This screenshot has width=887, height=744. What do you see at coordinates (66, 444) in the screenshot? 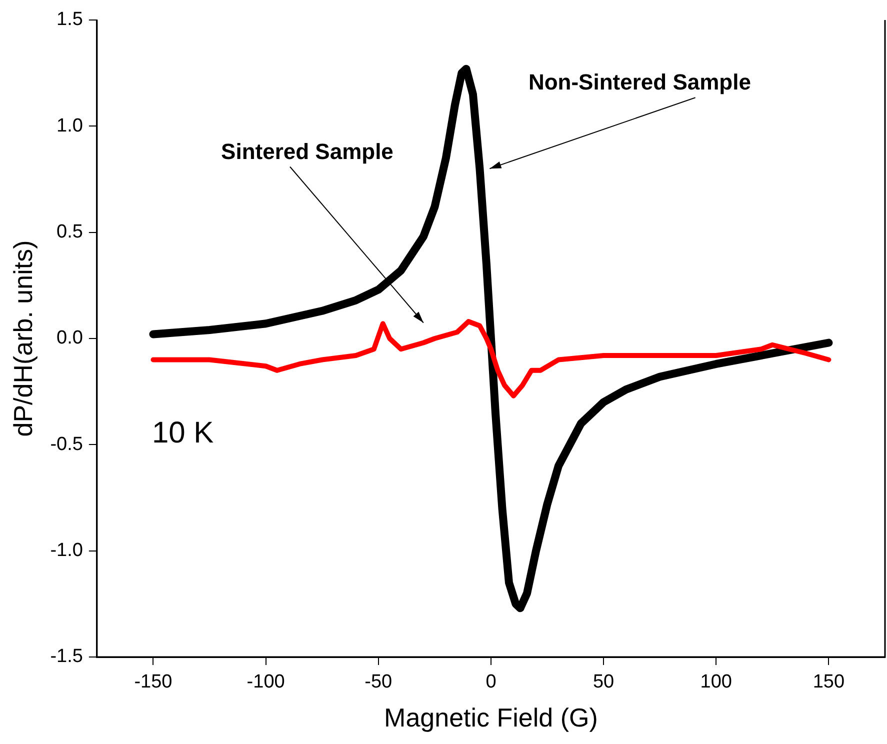
I see `y-tick-label: -0.5` at bounding box center [66, 444].